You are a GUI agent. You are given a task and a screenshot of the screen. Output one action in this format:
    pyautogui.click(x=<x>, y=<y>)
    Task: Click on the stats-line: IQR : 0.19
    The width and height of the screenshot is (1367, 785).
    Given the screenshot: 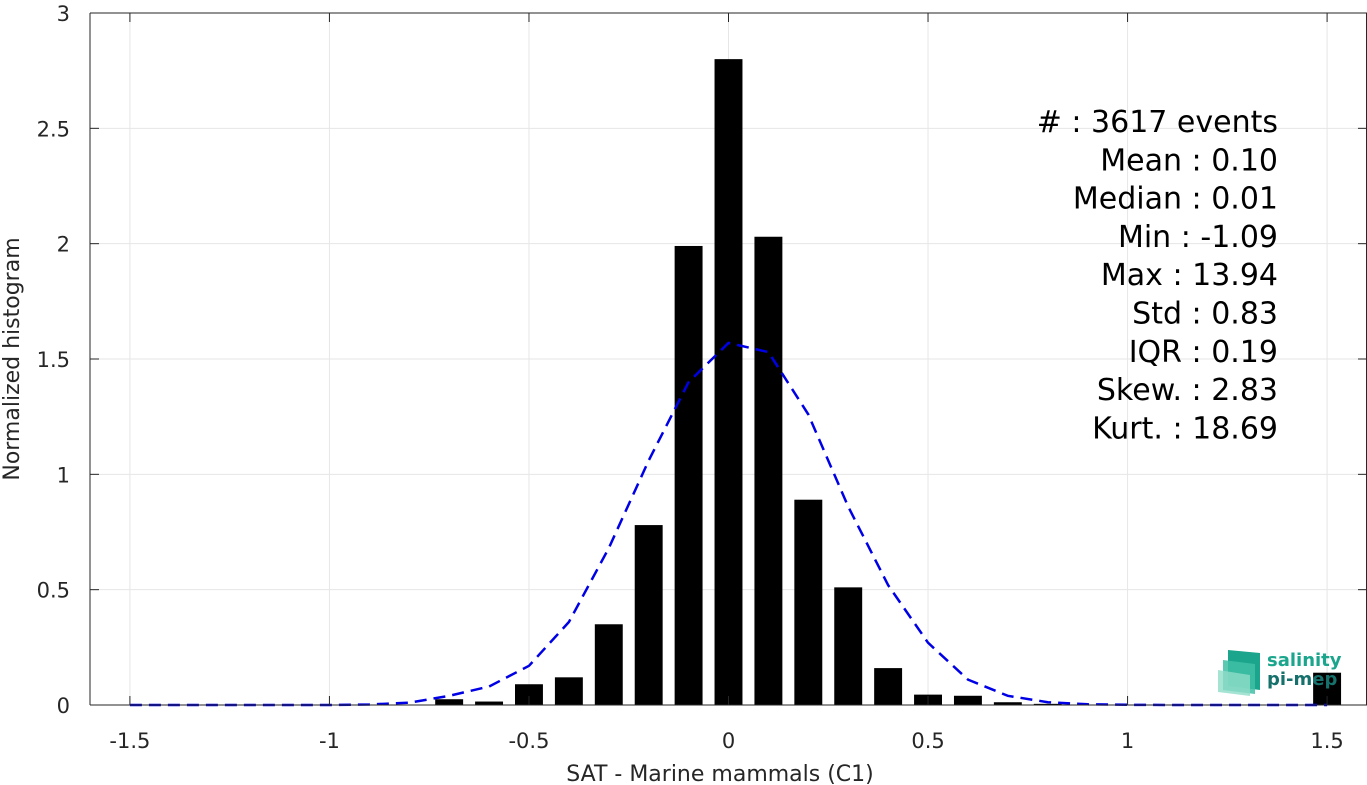 What is the action you would take?
    pyautogui.click(x=1203, y=352)
    